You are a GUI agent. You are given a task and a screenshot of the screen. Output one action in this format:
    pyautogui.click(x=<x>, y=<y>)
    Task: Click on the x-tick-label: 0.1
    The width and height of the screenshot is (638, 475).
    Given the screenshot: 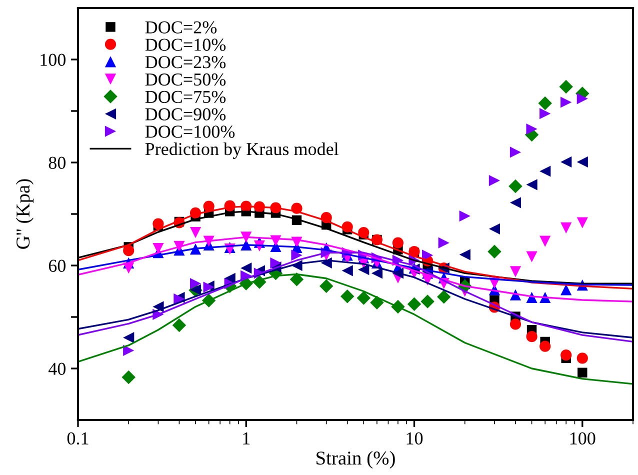 What is the action you would take?
    pyautogui.click(x=77, y=438)
    